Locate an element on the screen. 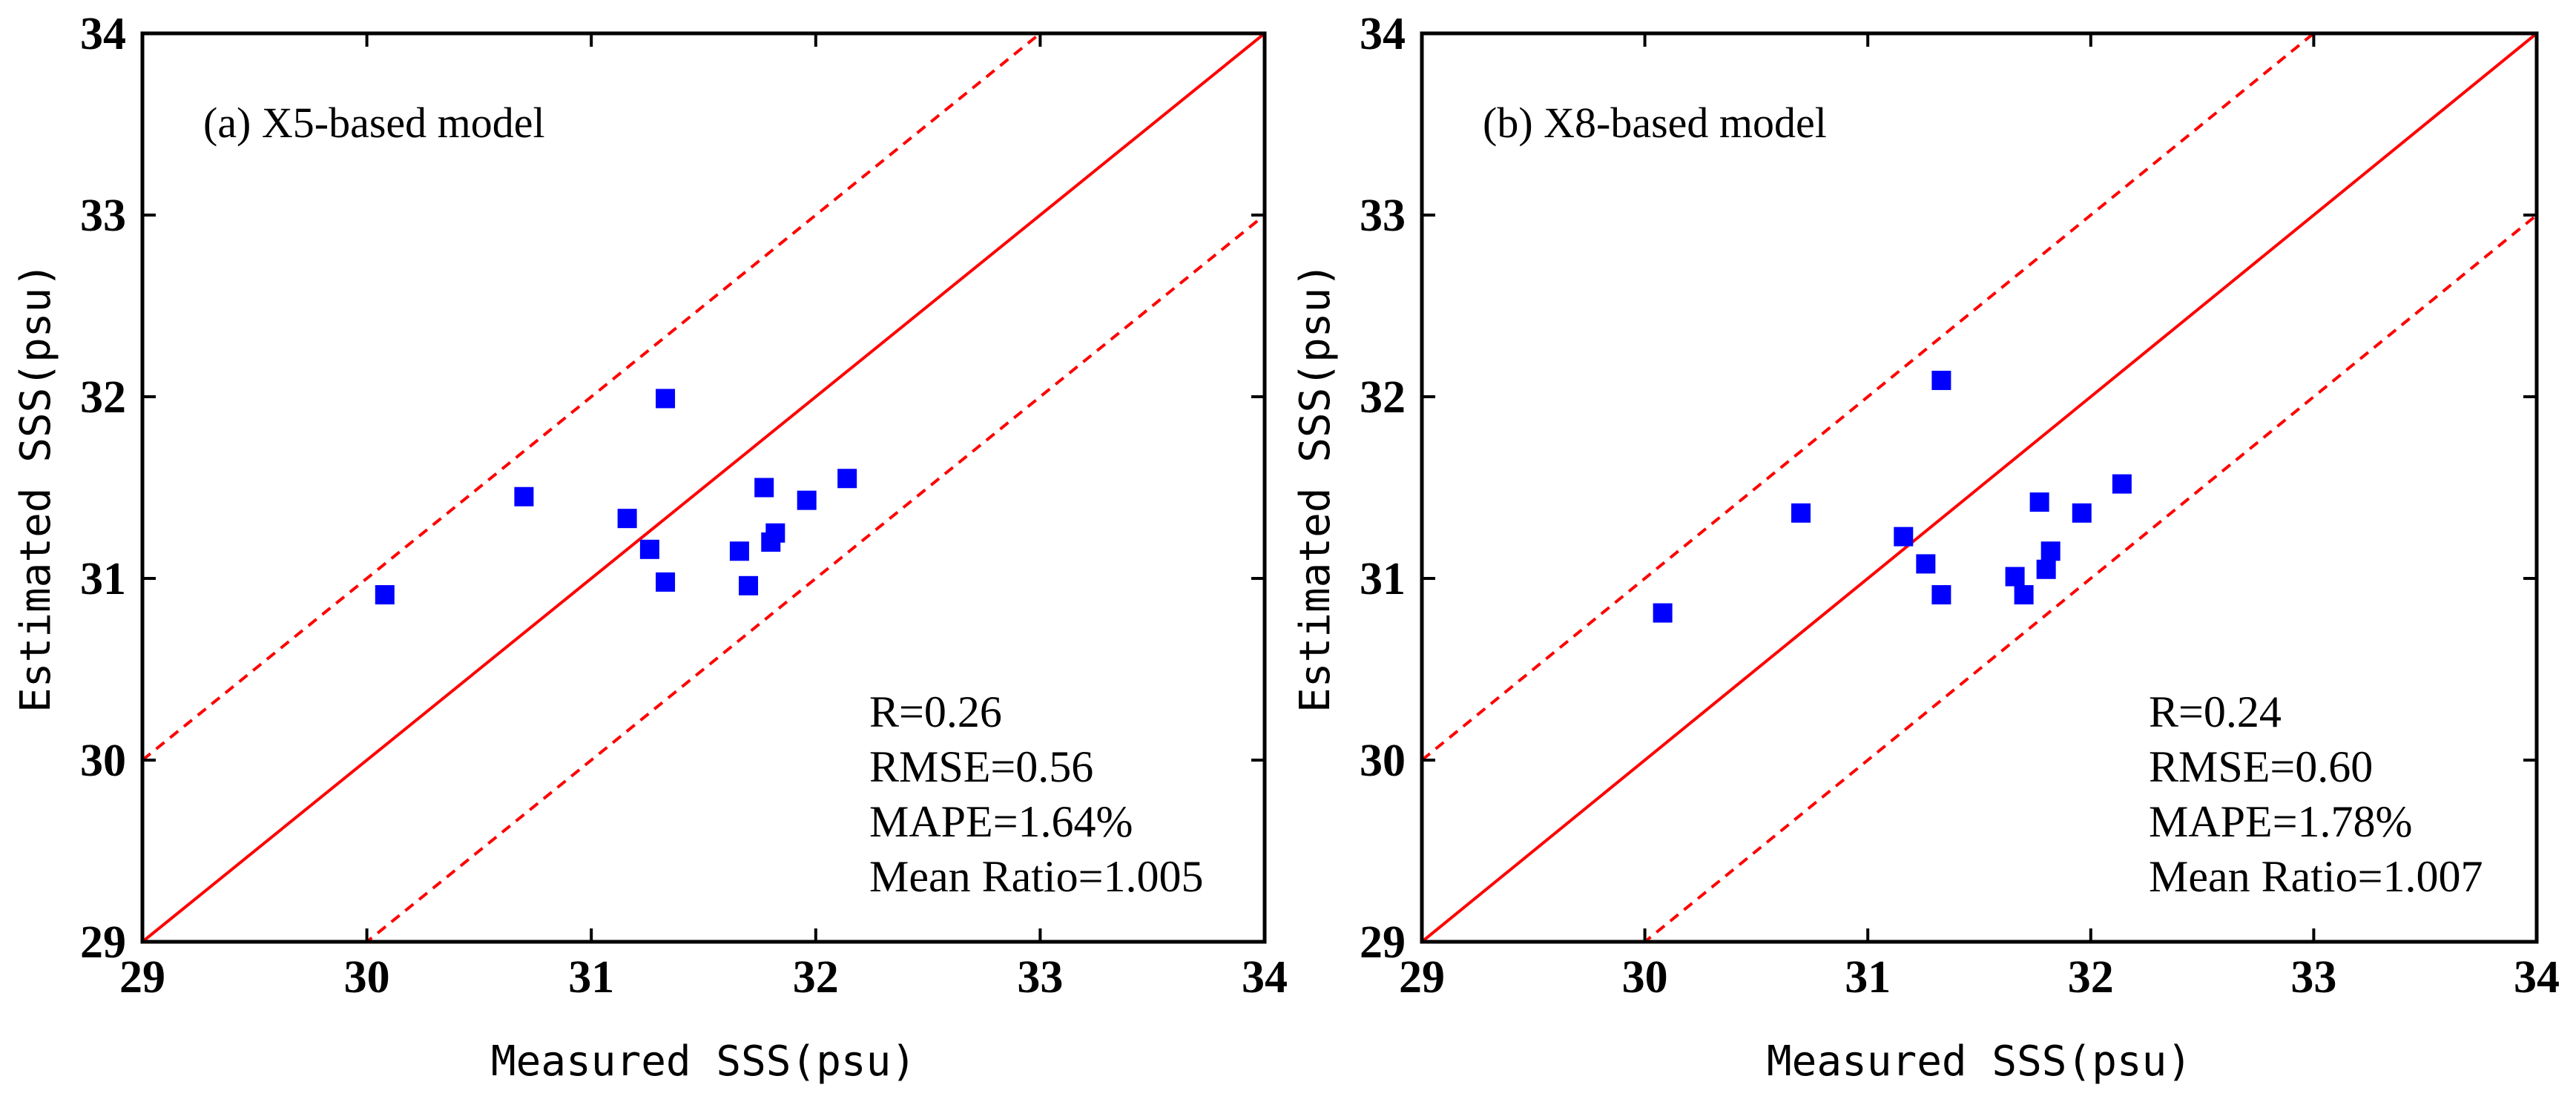 This screenshot has width=2576, height=1099. stat-line: MAPE=1.64% is located at coordinates (1001, 821).